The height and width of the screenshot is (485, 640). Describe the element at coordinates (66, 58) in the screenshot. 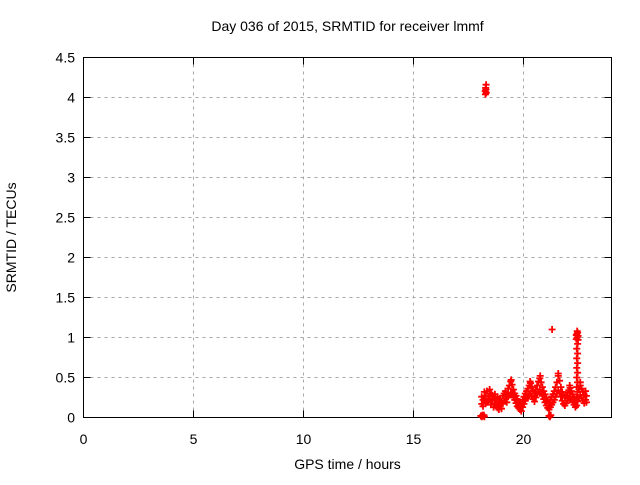

I see `y-tick-label: 4.5` at that location.